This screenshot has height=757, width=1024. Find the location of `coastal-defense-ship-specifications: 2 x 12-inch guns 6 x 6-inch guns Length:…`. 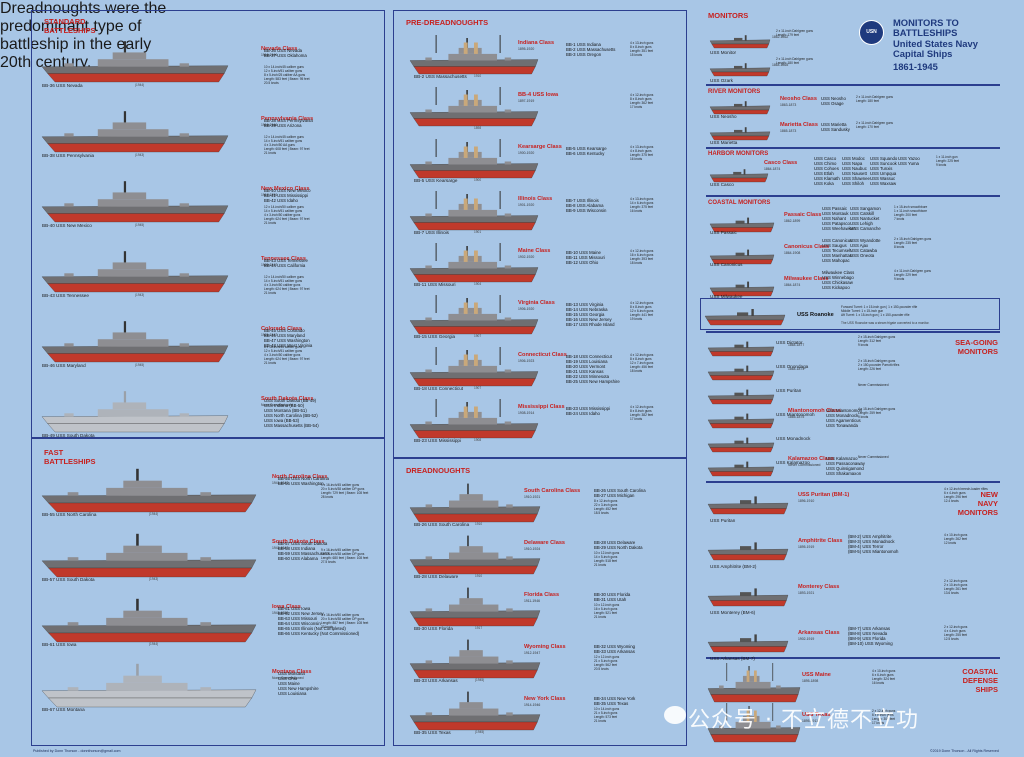

coastal-defense-ship-specifications: 2 x 12-inch guns 6 x 6-inch guns Length:… is located at coordinates (884, 717).